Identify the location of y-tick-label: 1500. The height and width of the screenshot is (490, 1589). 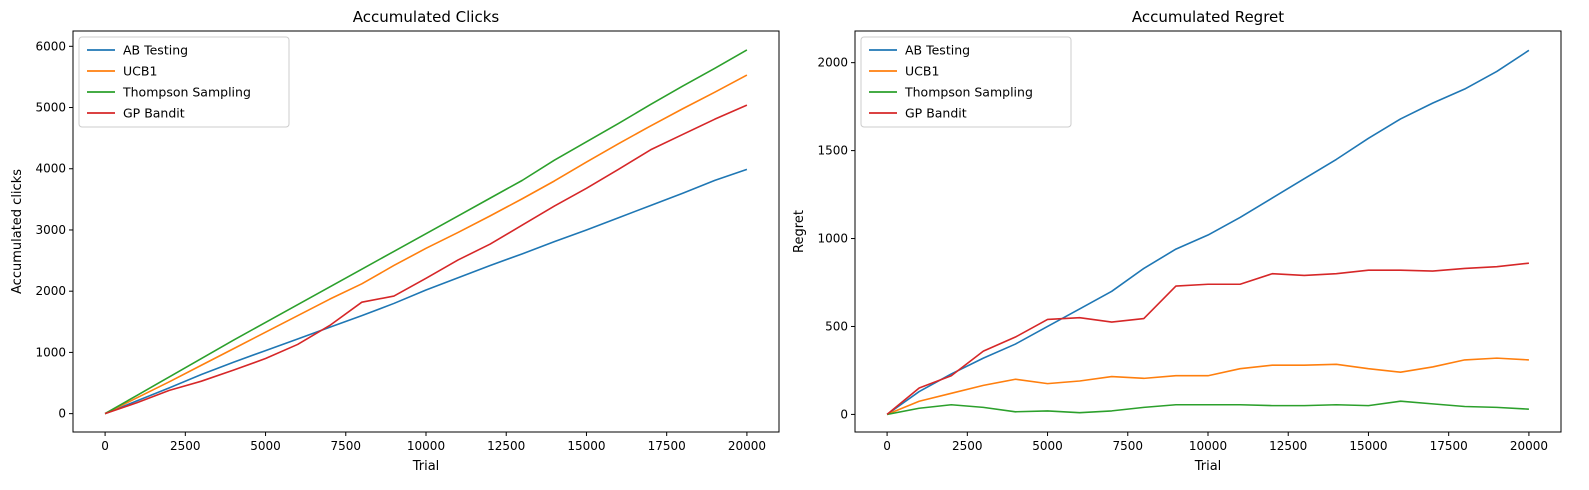
(832, 151).